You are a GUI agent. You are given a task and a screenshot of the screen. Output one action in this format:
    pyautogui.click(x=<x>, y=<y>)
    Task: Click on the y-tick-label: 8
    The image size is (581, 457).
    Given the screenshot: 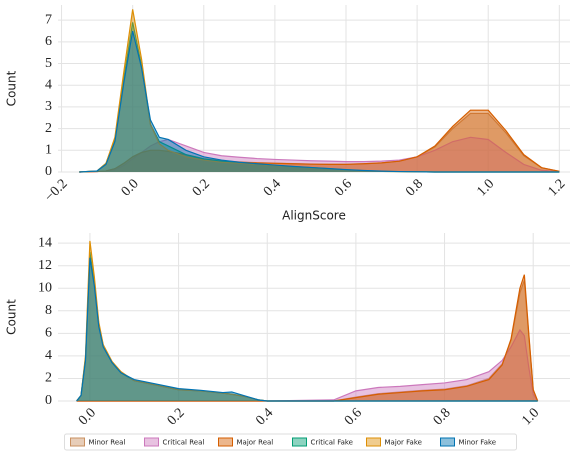 What is the action you would take?
    pyautogui.click(x=48, y=310)
    